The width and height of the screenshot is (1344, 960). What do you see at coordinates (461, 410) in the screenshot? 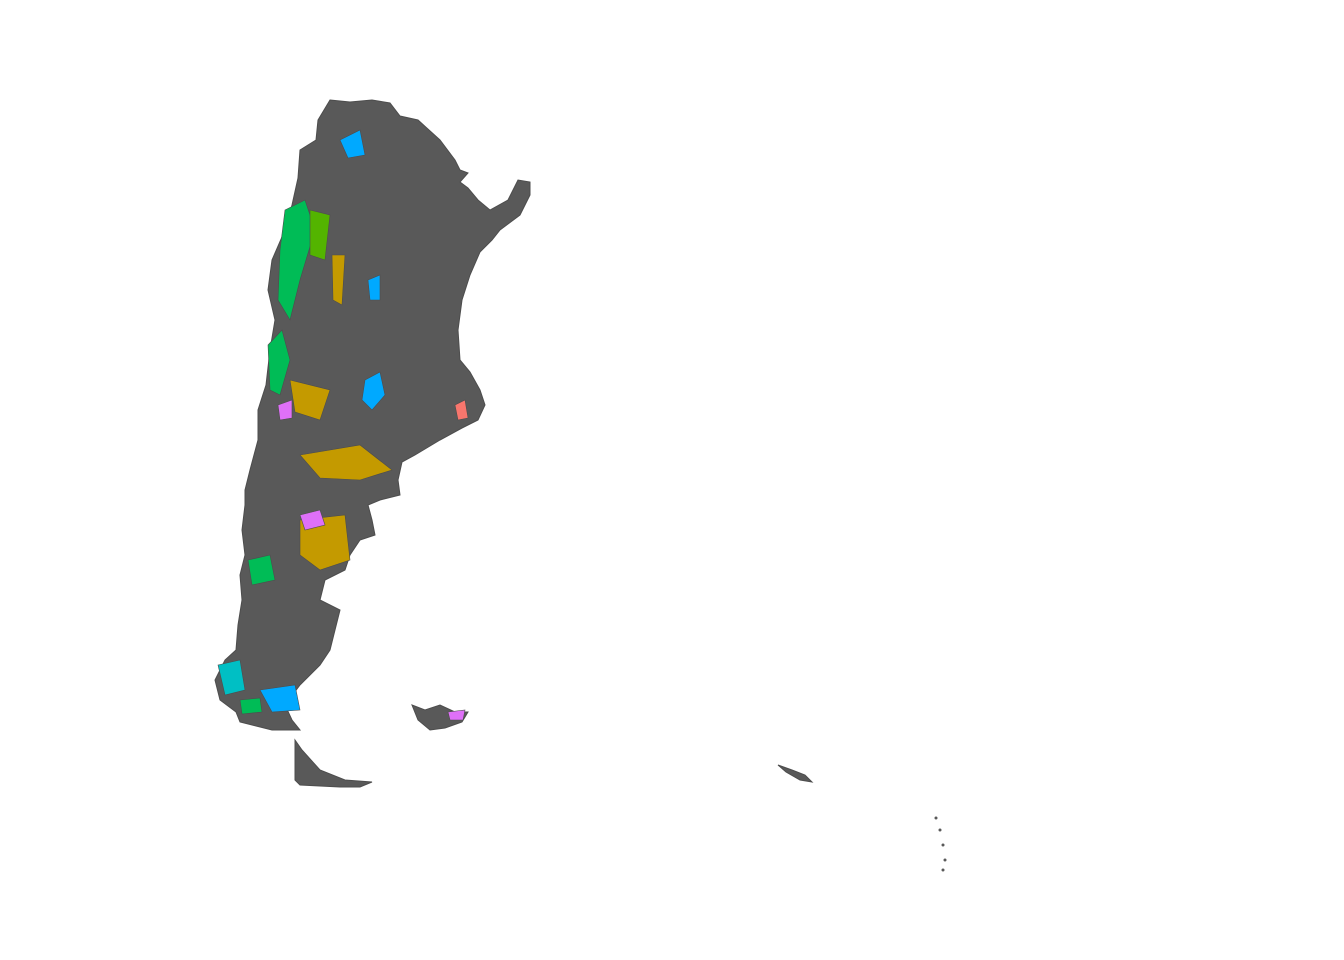
I see `soil-patch-alfisoles` at bounding box center [461, 410].